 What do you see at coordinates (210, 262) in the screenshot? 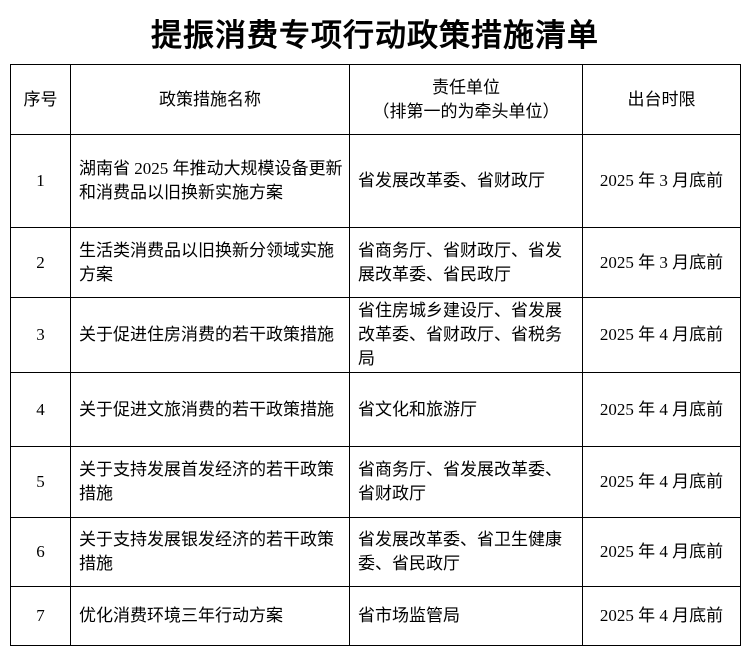
I see `row-name: 生活类消费品以旧换新分领域实施方案` at bounding box center [210, 262].